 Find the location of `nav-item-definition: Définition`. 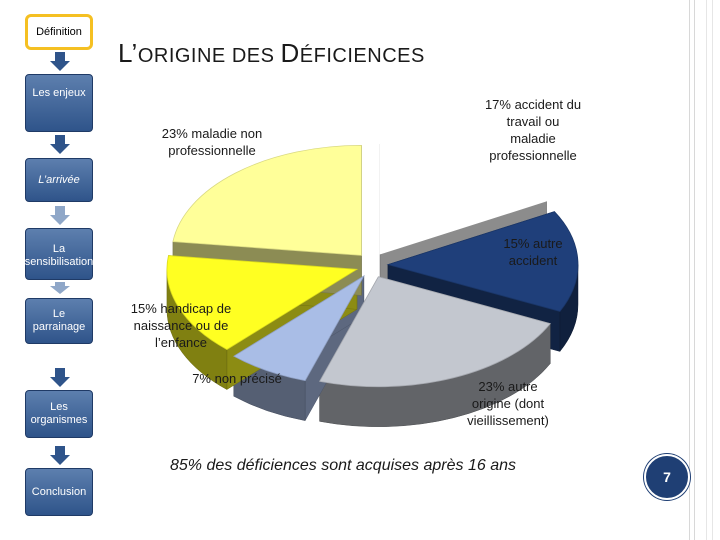

nav-item-definition: Définition is located at coordinates (59, 32).